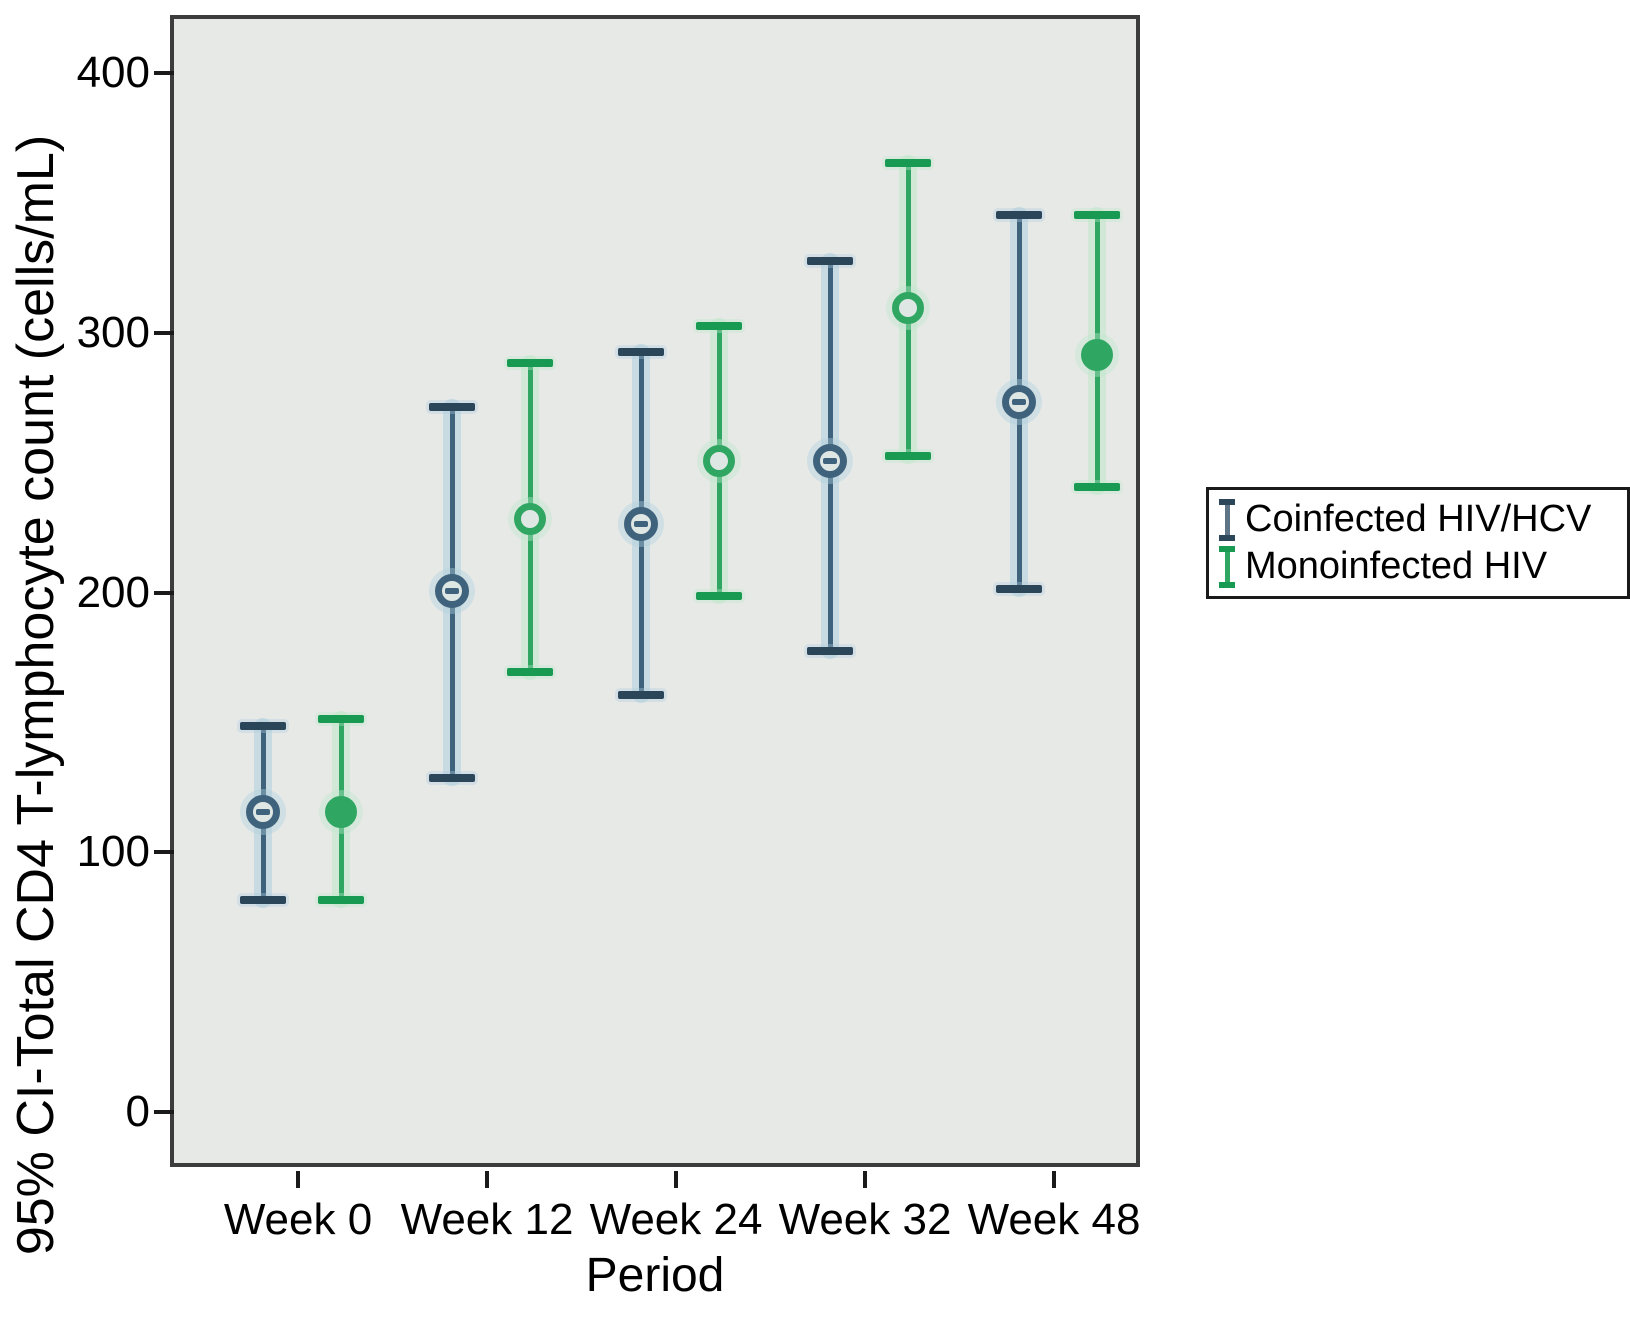  Describe the element at coordinates (676, 1219) in the screenshot. I see `x-tick-label: Week 24` at that location.